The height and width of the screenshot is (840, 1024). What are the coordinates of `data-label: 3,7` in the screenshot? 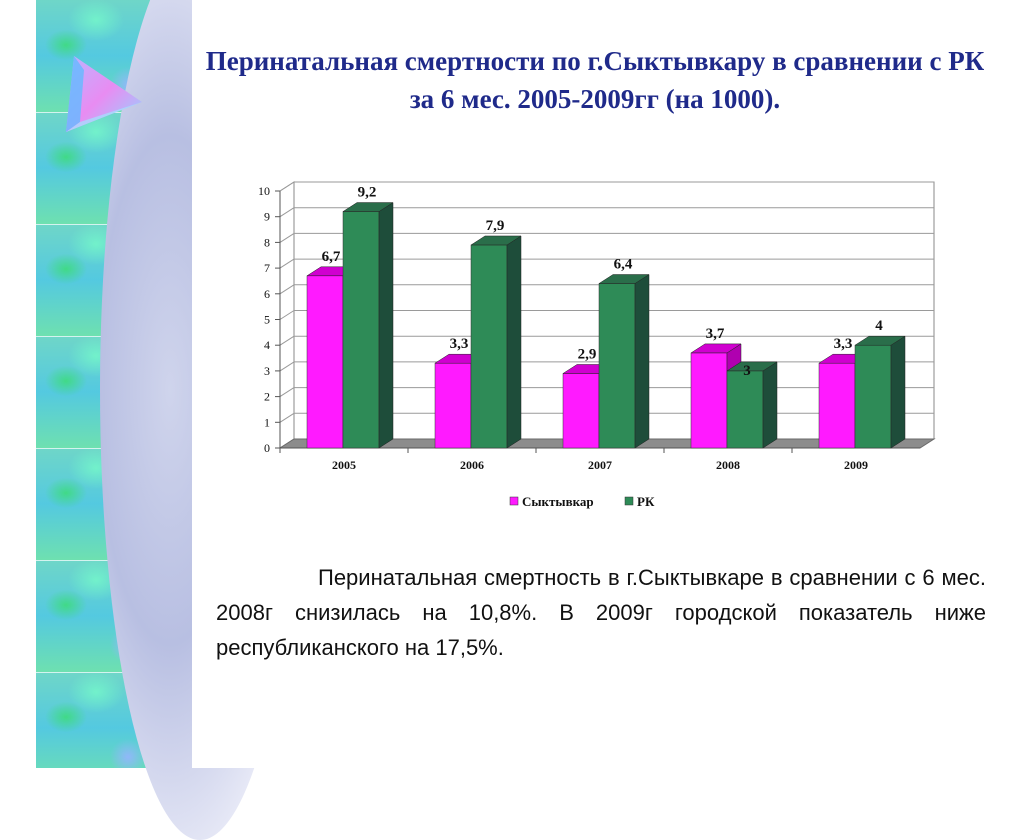 It's located at (715, 334).